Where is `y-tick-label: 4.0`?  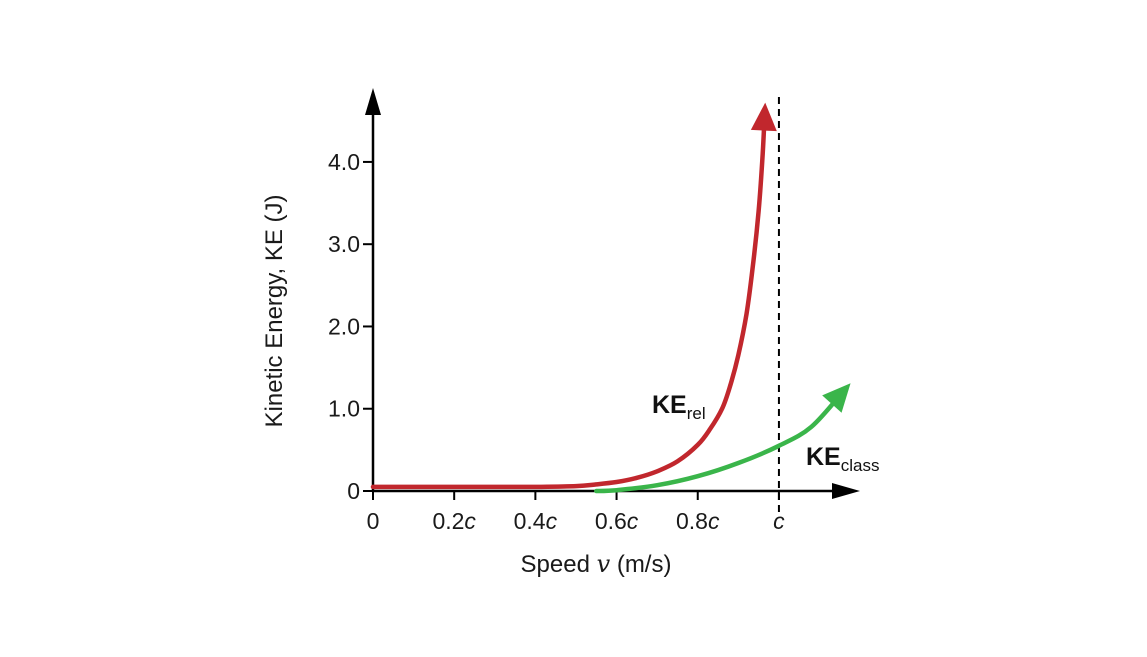 y-tick-label: 4.0 is located at coordinates (344, 162).